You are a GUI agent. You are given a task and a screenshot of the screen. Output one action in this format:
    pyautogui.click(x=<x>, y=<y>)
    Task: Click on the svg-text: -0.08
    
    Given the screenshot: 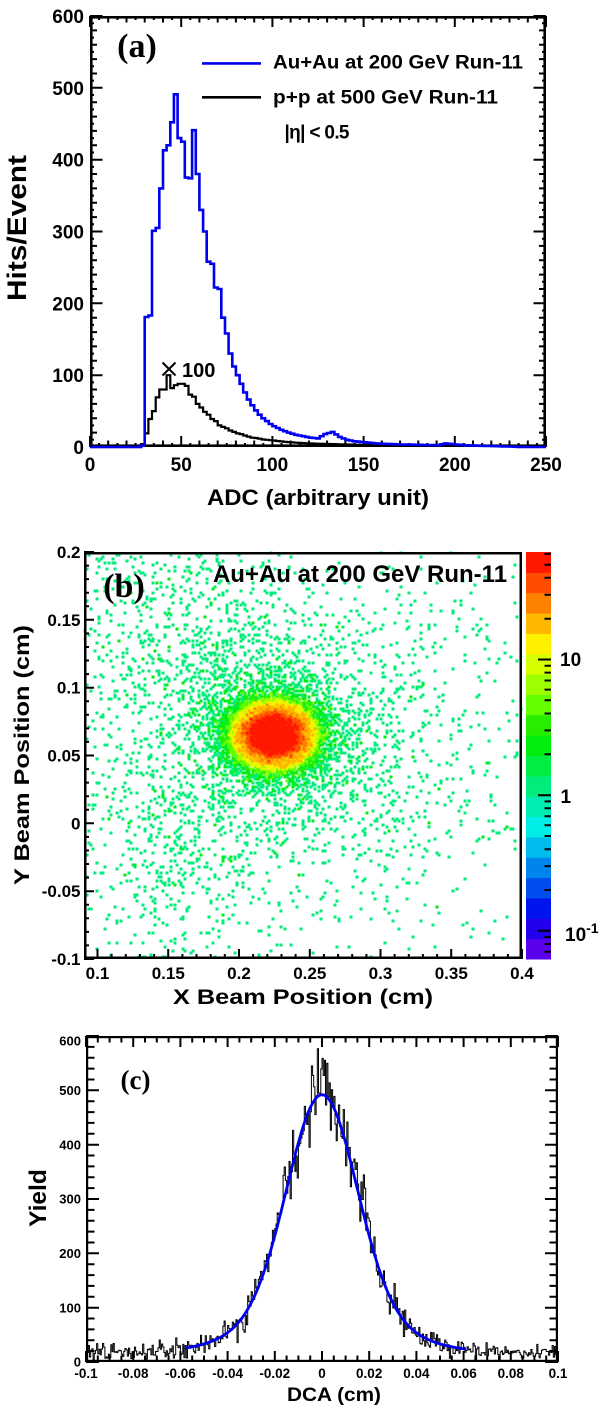 What is the action you would take?
    pyautogui.click(x=133, y=1373)
    